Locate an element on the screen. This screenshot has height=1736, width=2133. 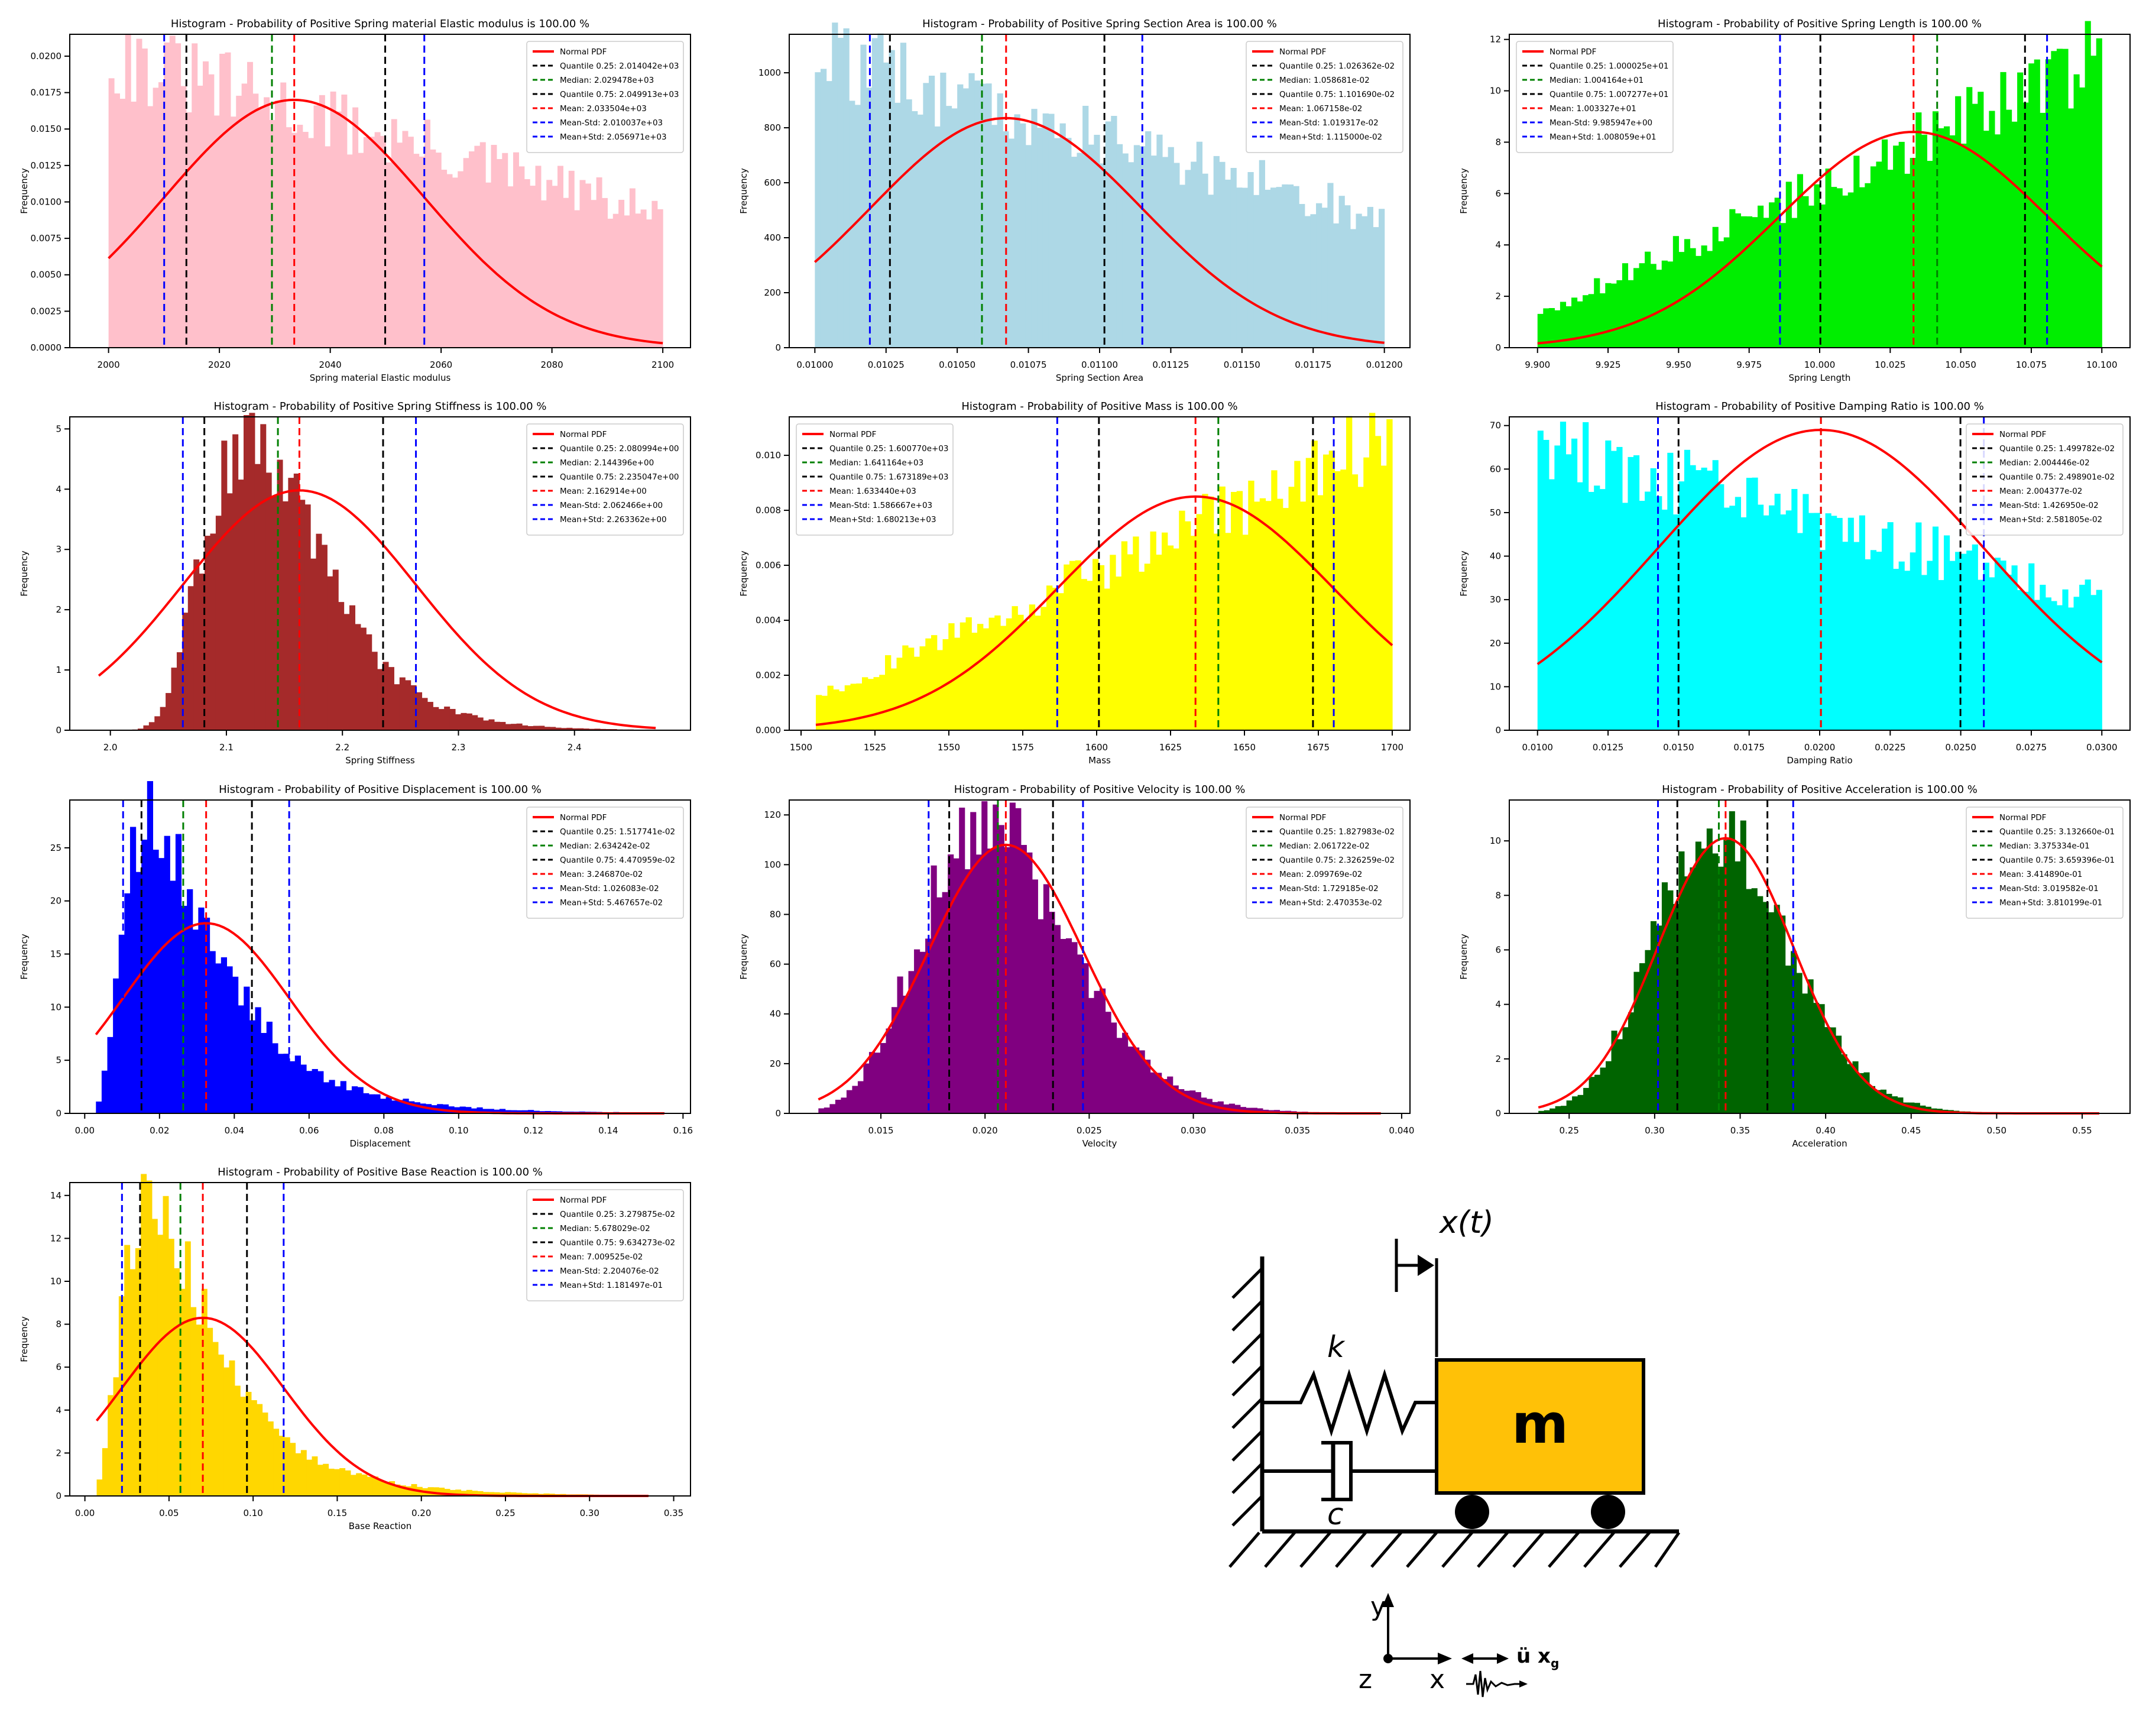
x-tick-label: 0.01175 is located at coordinates (1313, 364).